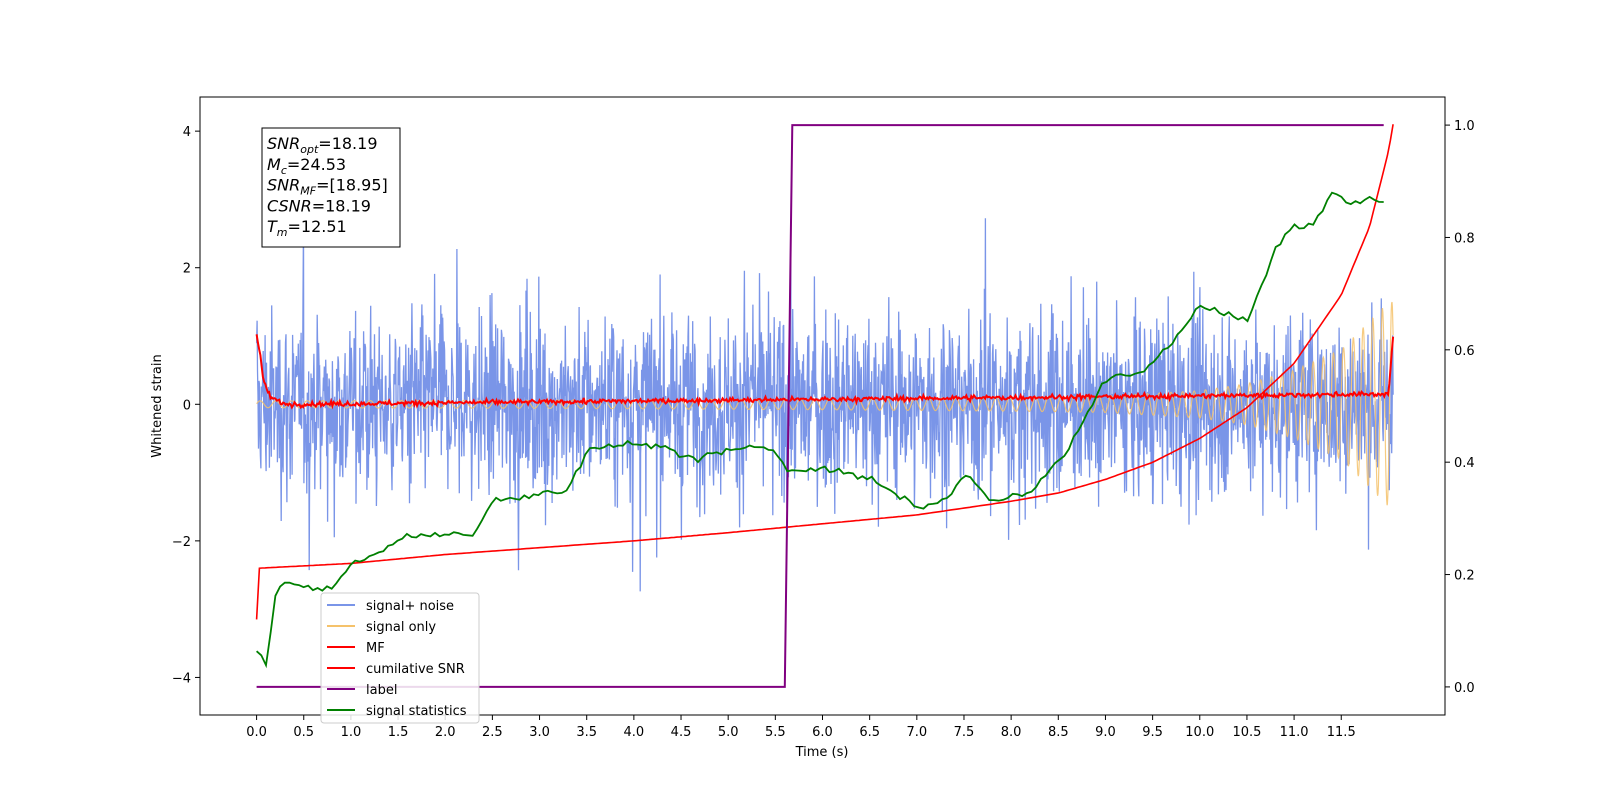 Image resolution: width=1600 pixels, height=804 pixels. What do you see at coordinates (187, 269) in the screenshot?
I see `y-tick-label: 2` at bounding box center [187, 269].